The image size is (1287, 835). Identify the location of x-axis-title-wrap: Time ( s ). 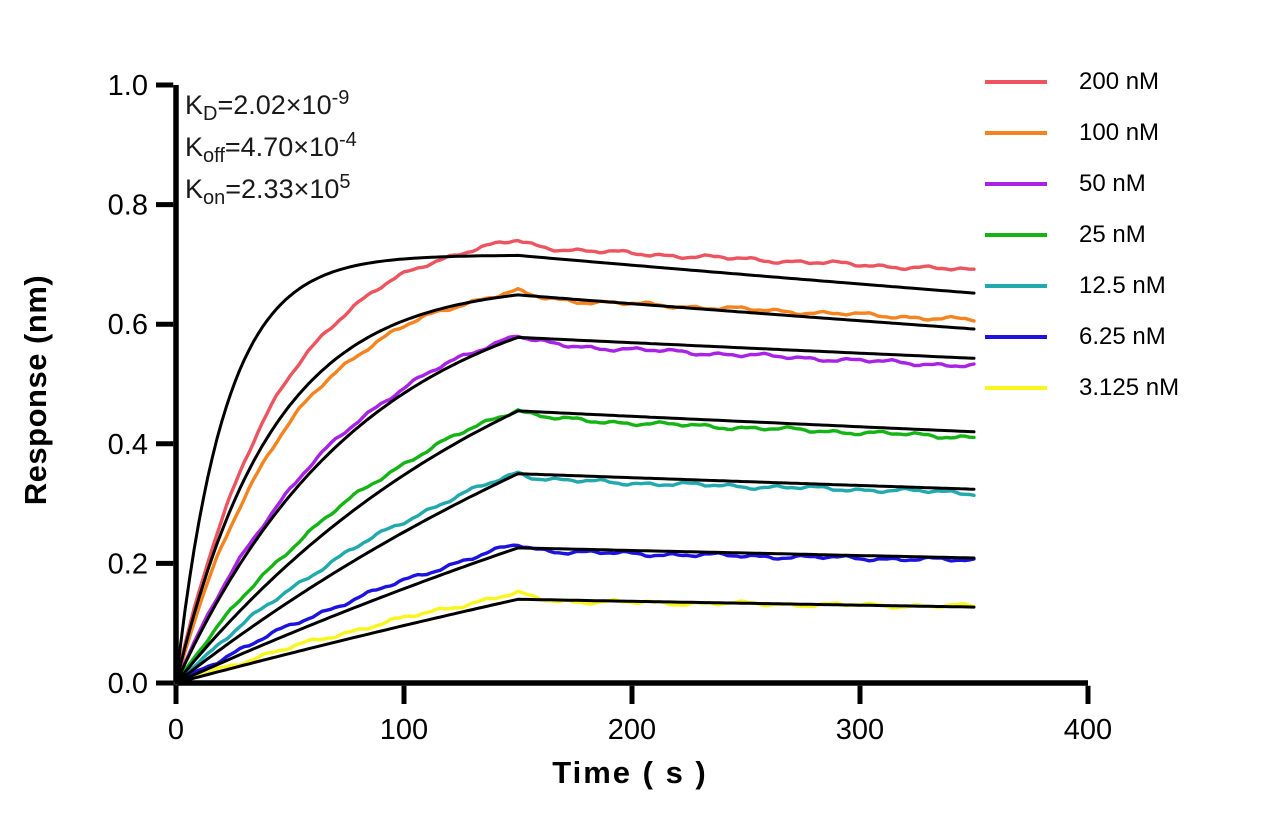
(630, 773).